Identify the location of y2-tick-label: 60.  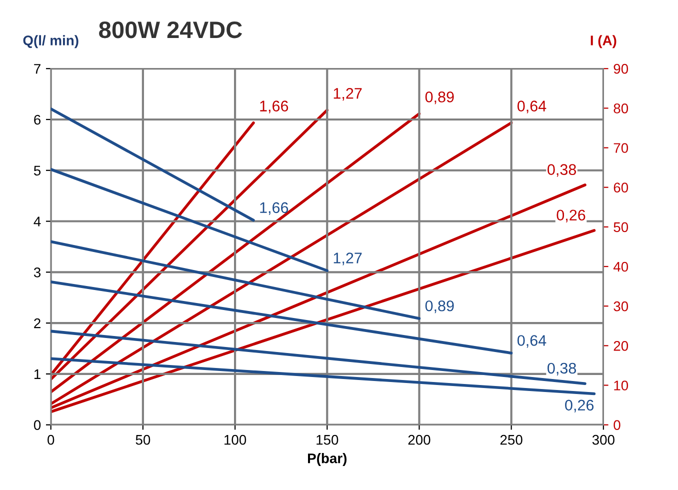
(621, 187).